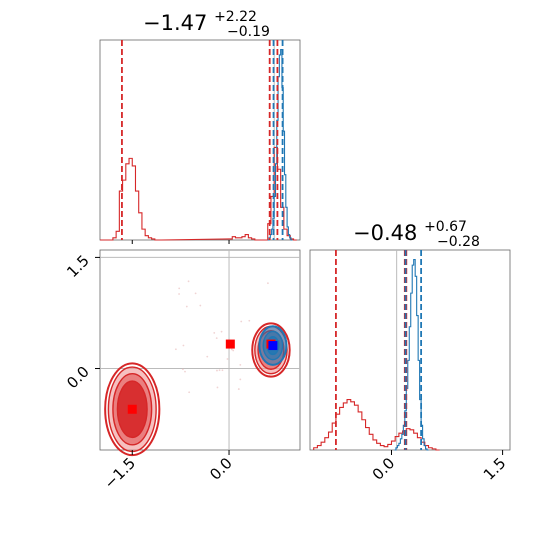 The image size is (550, 550). I want to click on x-tick-label: 1.5, so click(495, 469).